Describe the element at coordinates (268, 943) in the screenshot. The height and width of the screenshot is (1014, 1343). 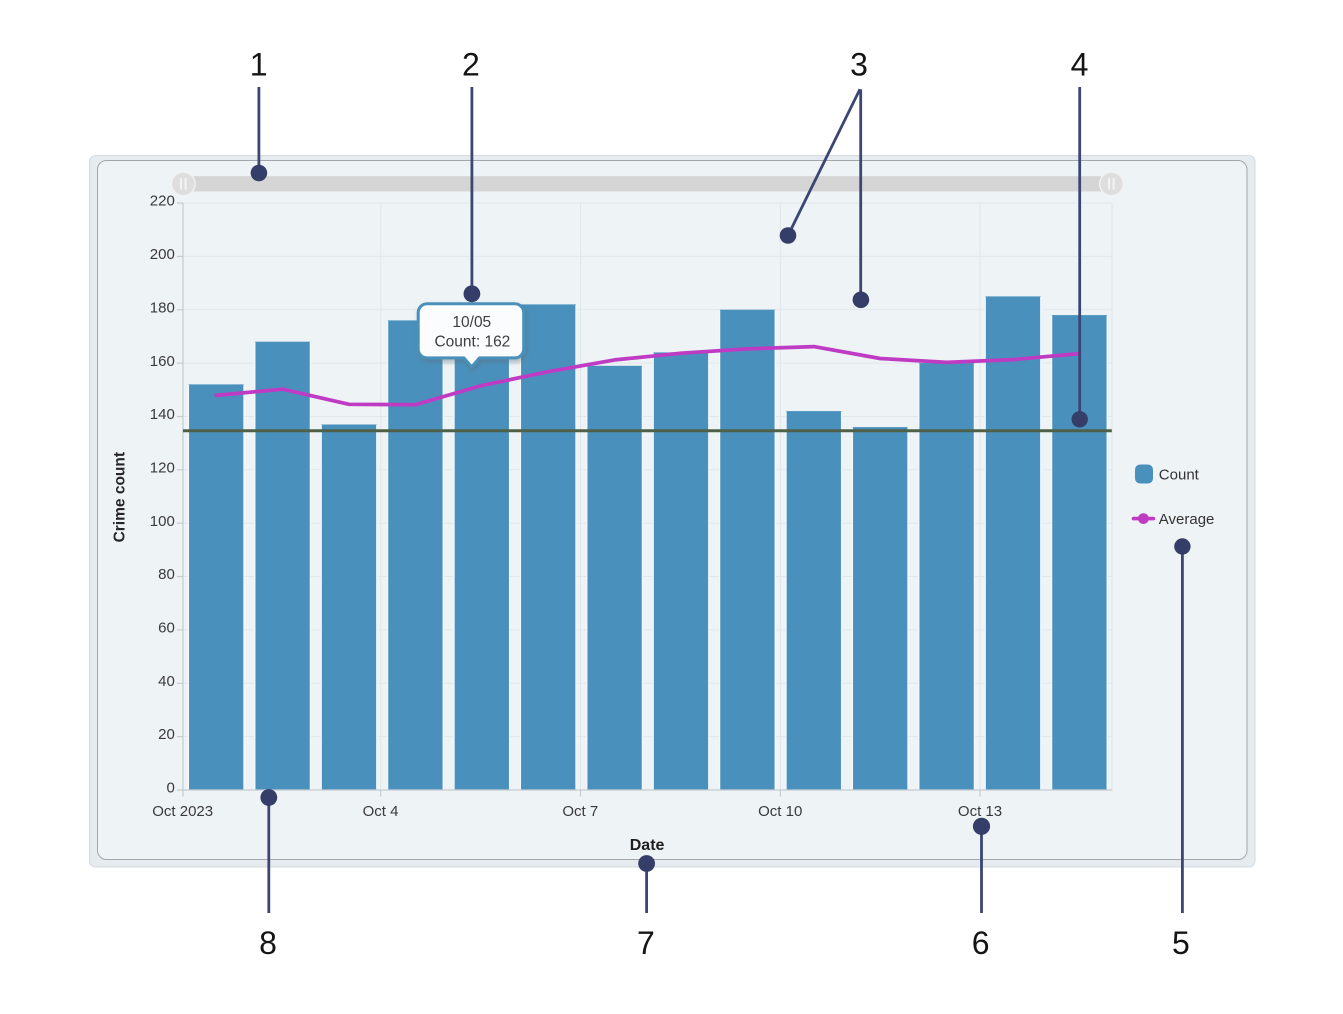
I see `svg-text: 8` at that location.